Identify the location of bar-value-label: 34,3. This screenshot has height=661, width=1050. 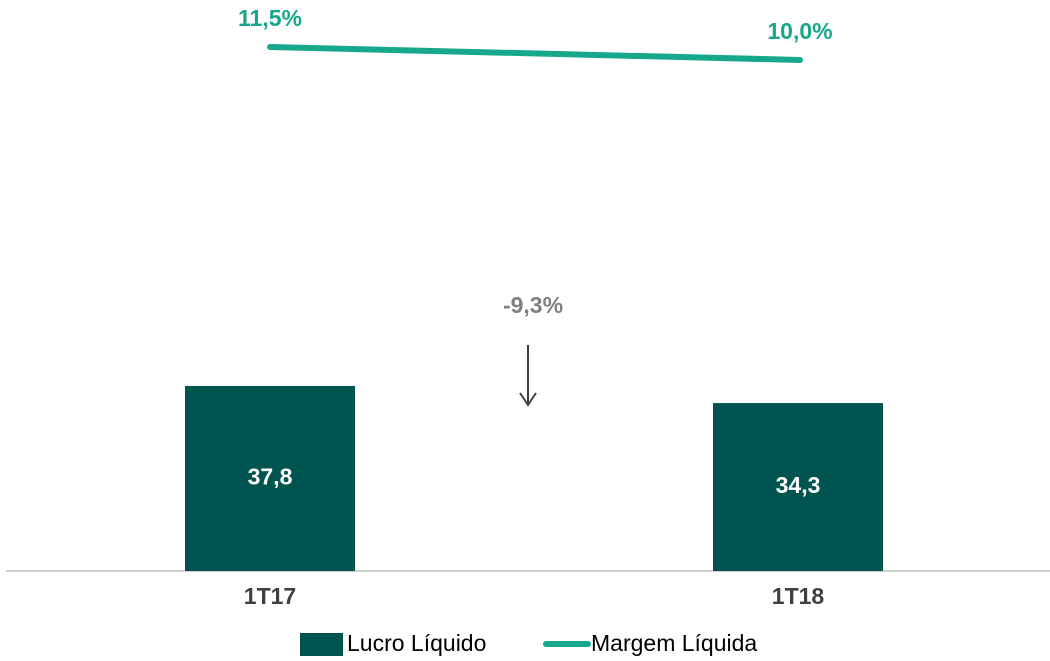
(798, 485).